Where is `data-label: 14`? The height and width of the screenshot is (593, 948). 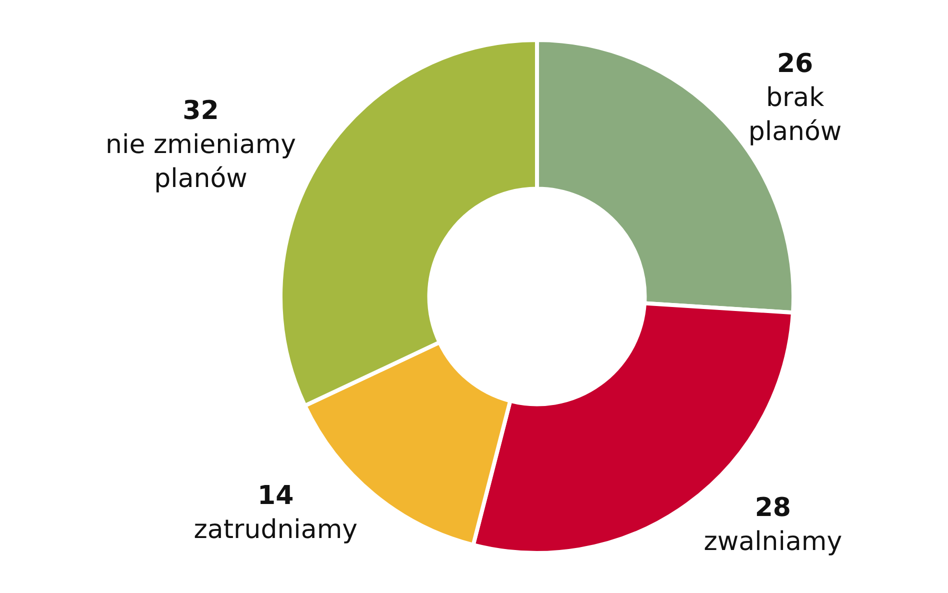
data-label: 14 is located at coordinates (276, 496).